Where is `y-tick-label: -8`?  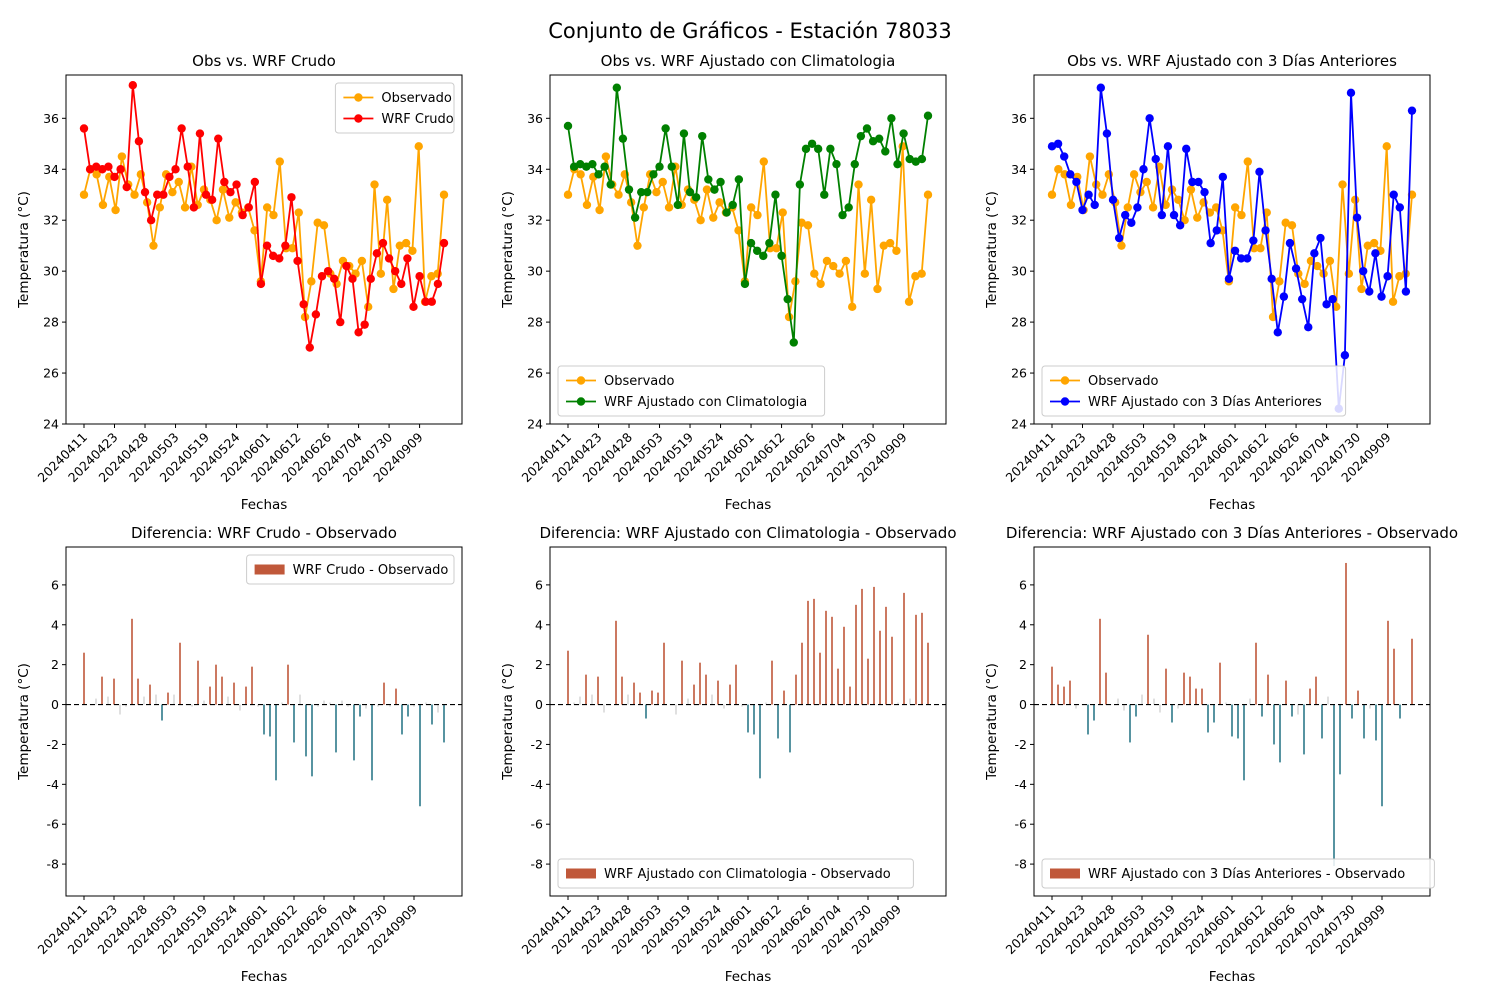
y-tick-label: -8 is located at coordinates (53, 864).